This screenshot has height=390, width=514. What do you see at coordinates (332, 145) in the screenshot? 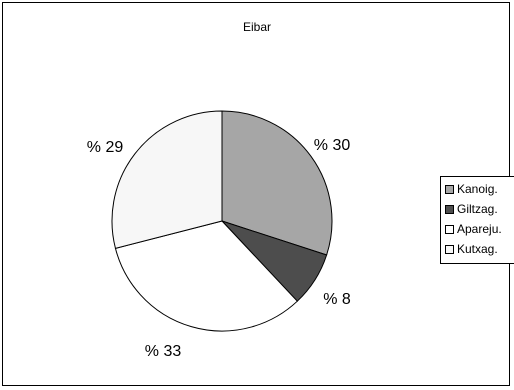
I see `slice-data-label: % 30` at bounding box center [332, 145].